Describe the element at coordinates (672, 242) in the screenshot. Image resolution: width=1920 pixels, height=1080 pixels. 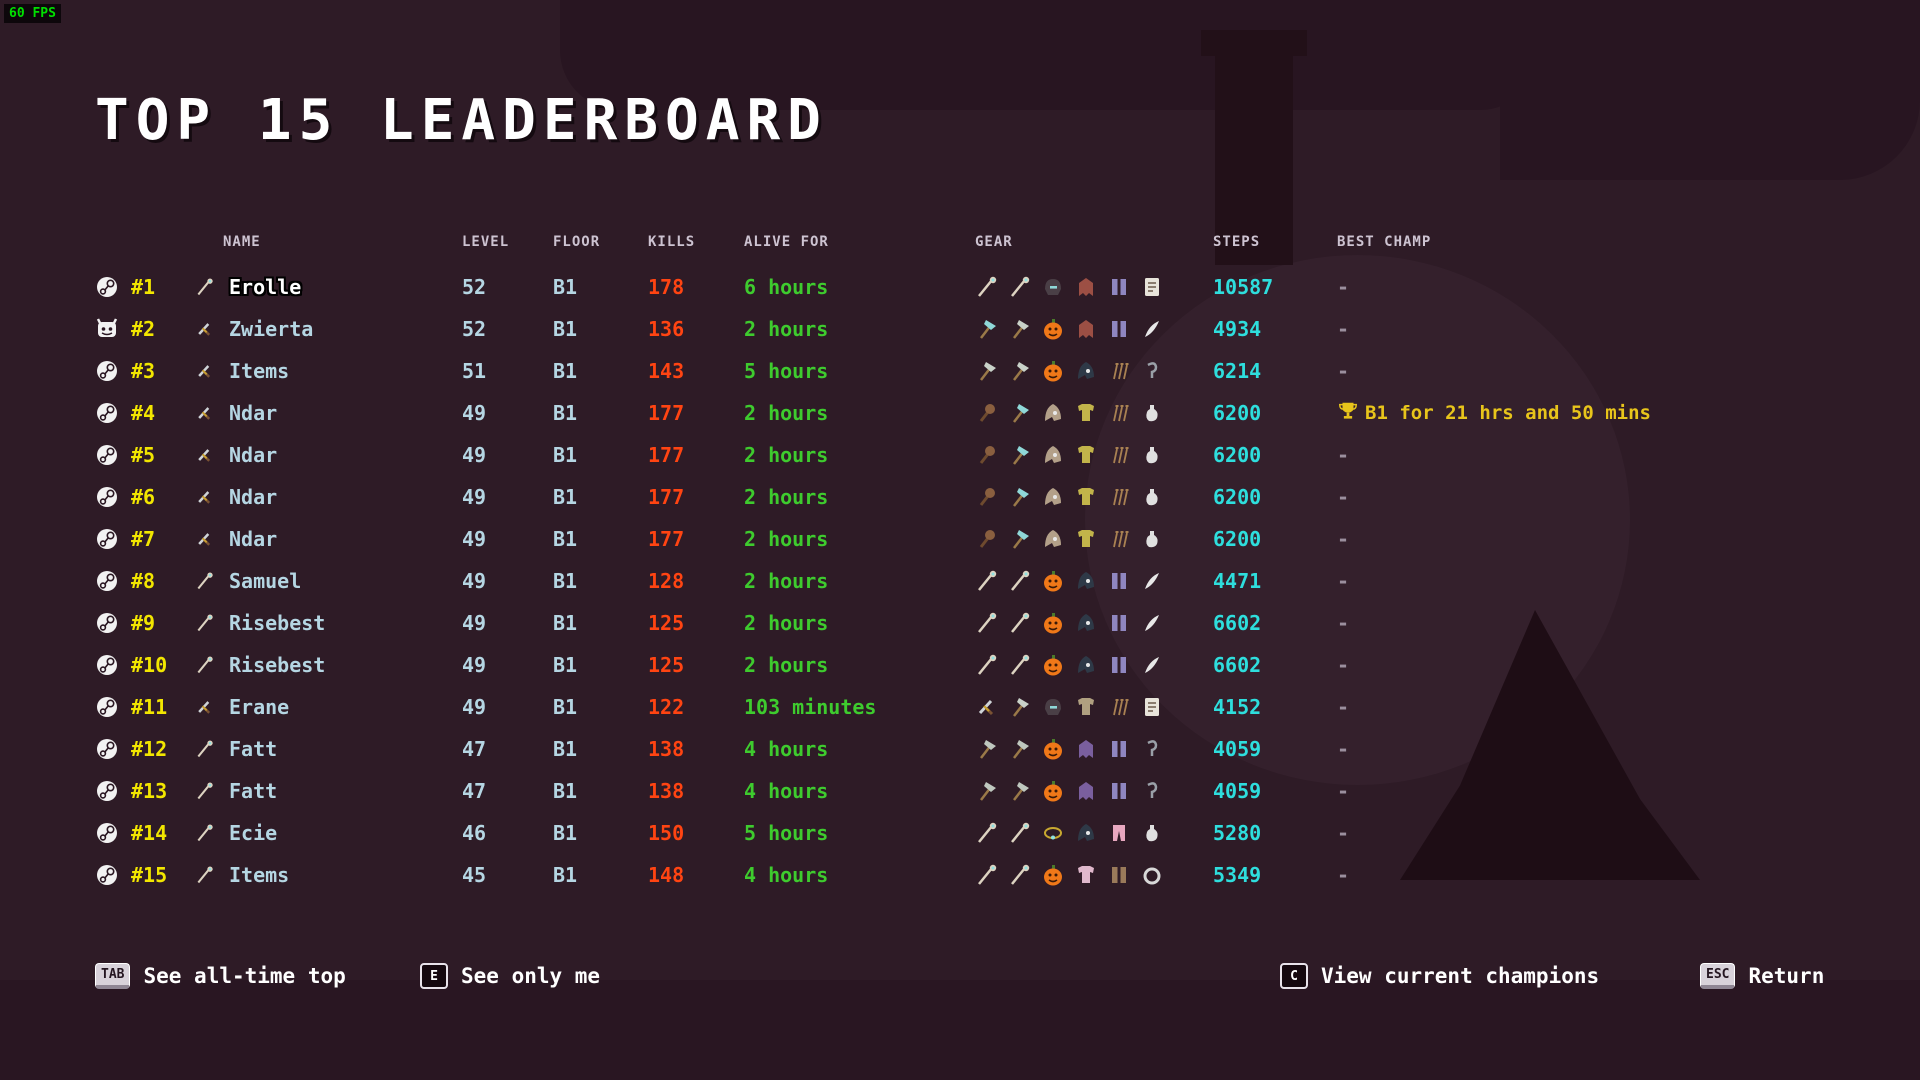
I see `column-header-kills: KILLS` at that location.